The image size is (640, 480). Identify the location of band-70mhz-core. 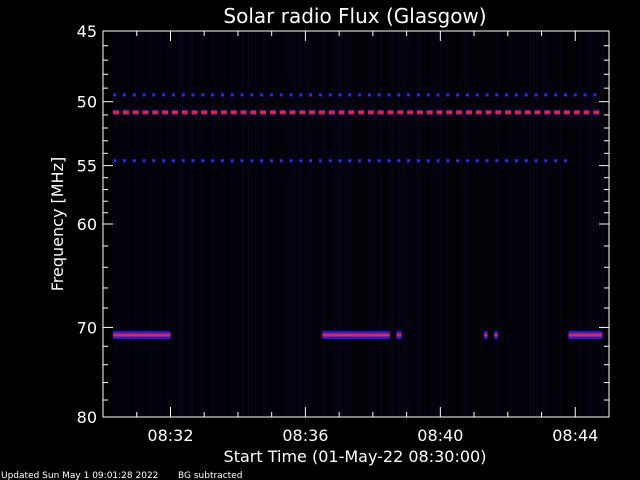
(496, 335).